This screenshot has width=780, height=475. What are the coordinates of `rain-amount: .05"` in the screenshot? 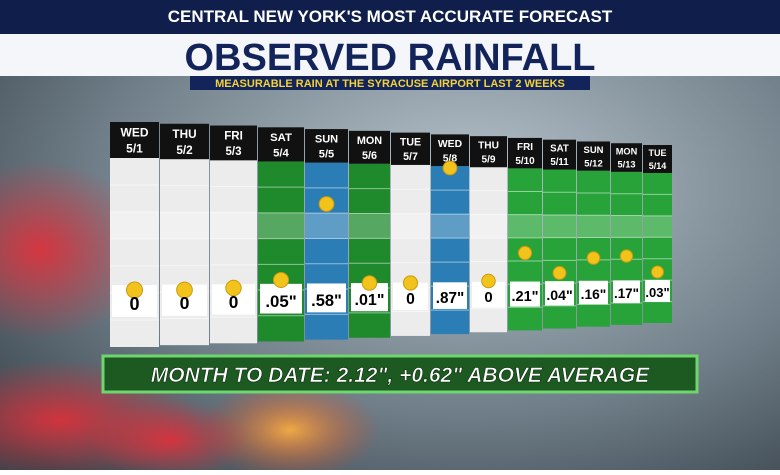 It's located at (280, 301).